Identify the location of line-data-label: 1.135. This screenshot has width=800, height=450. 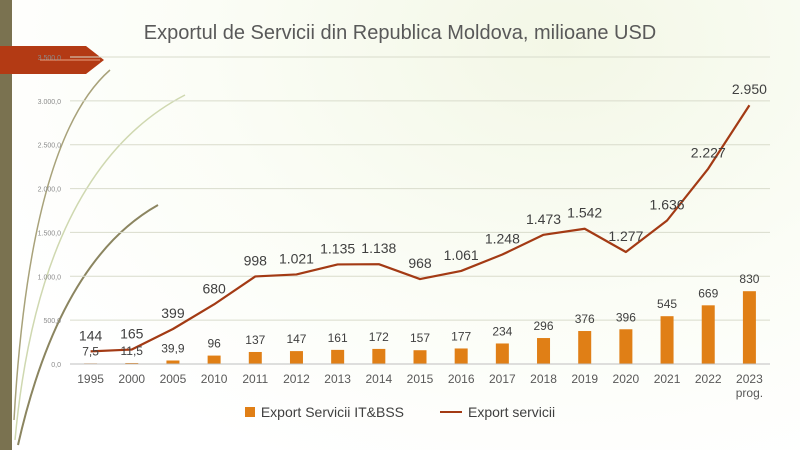
(337, 248).